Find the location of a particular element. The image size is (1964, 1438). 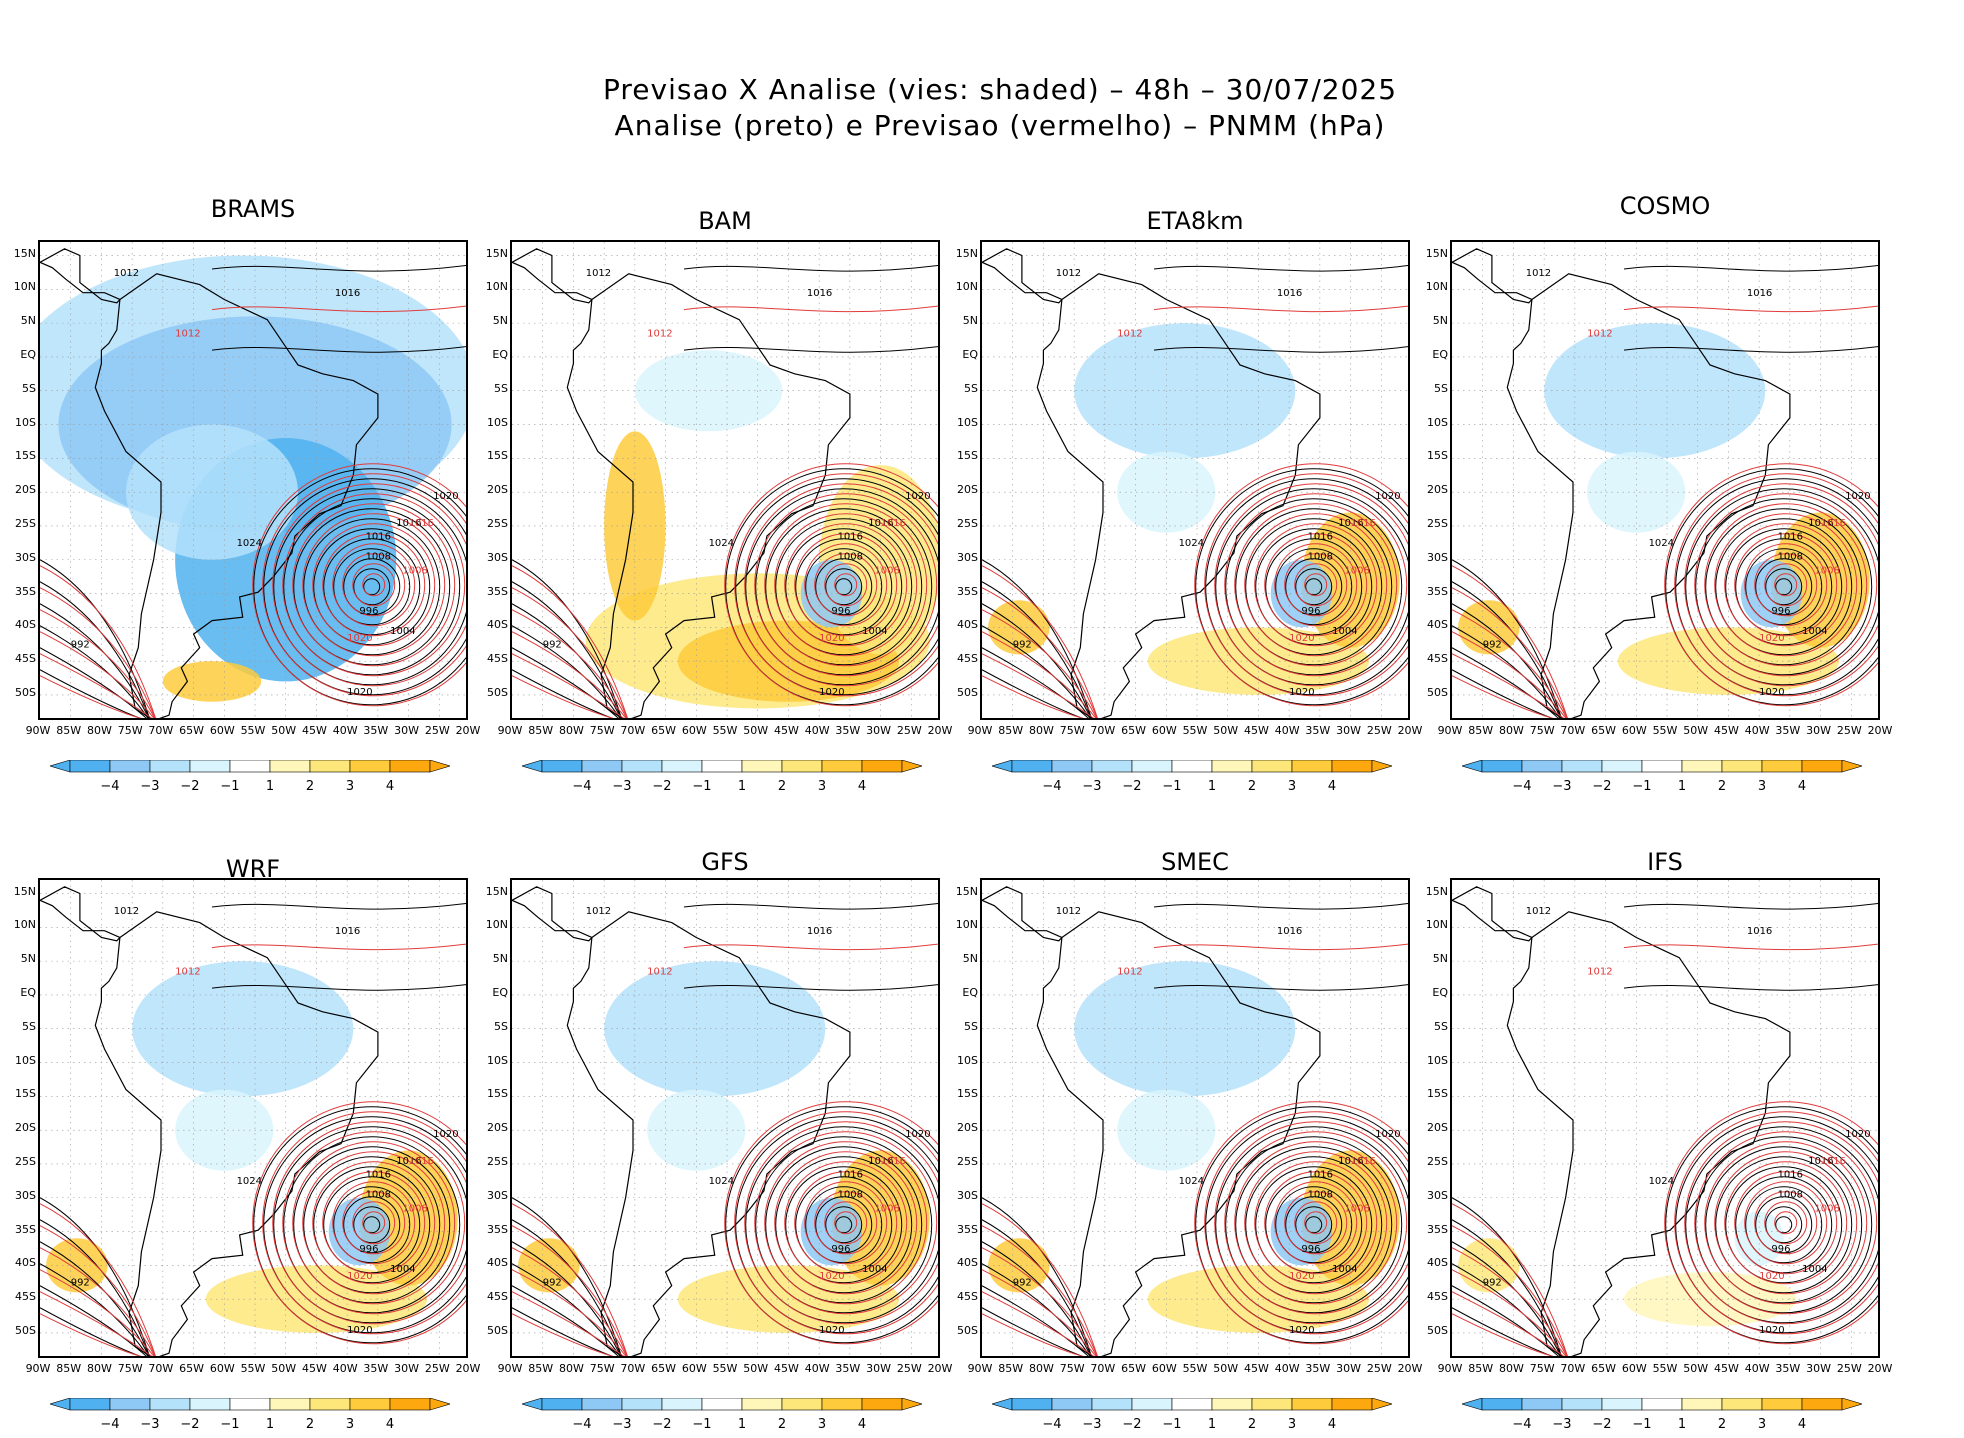

colorbar-right-arrow is located at coordinates (912, 1404).